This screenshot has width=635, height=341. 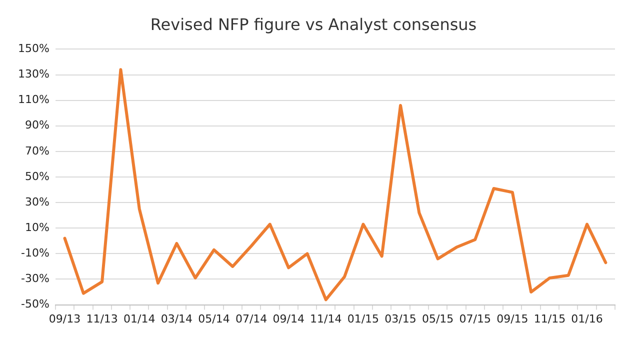 I want to click on x-tick-label: 05/14, so click(x=214, y=319).